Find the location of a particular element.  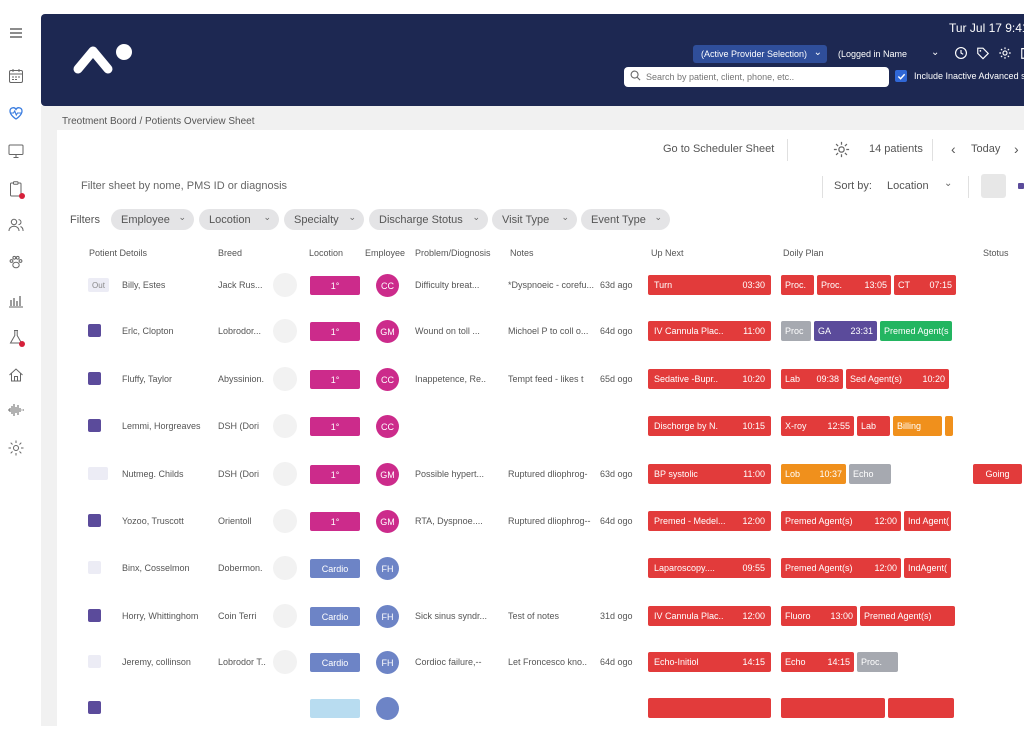

column-header: Notes is located at coordinates (522, 253).